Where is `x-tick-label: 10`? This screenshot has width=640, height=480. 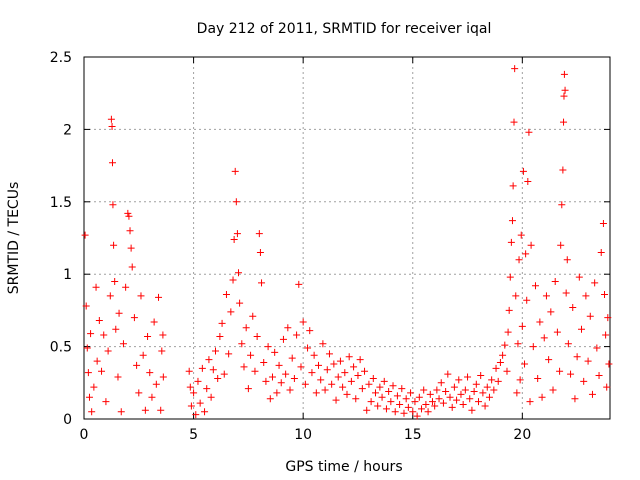
x-tick-label: 10 is located at coordinates (303, 435).